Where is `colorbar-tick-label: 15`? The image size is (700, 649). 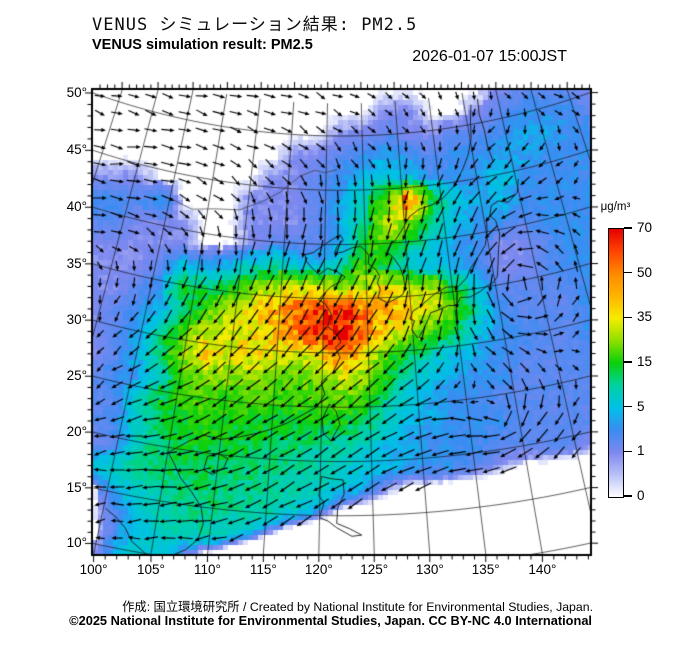
colorbar-tick-label: 15 is located at coordinates (645, 361).